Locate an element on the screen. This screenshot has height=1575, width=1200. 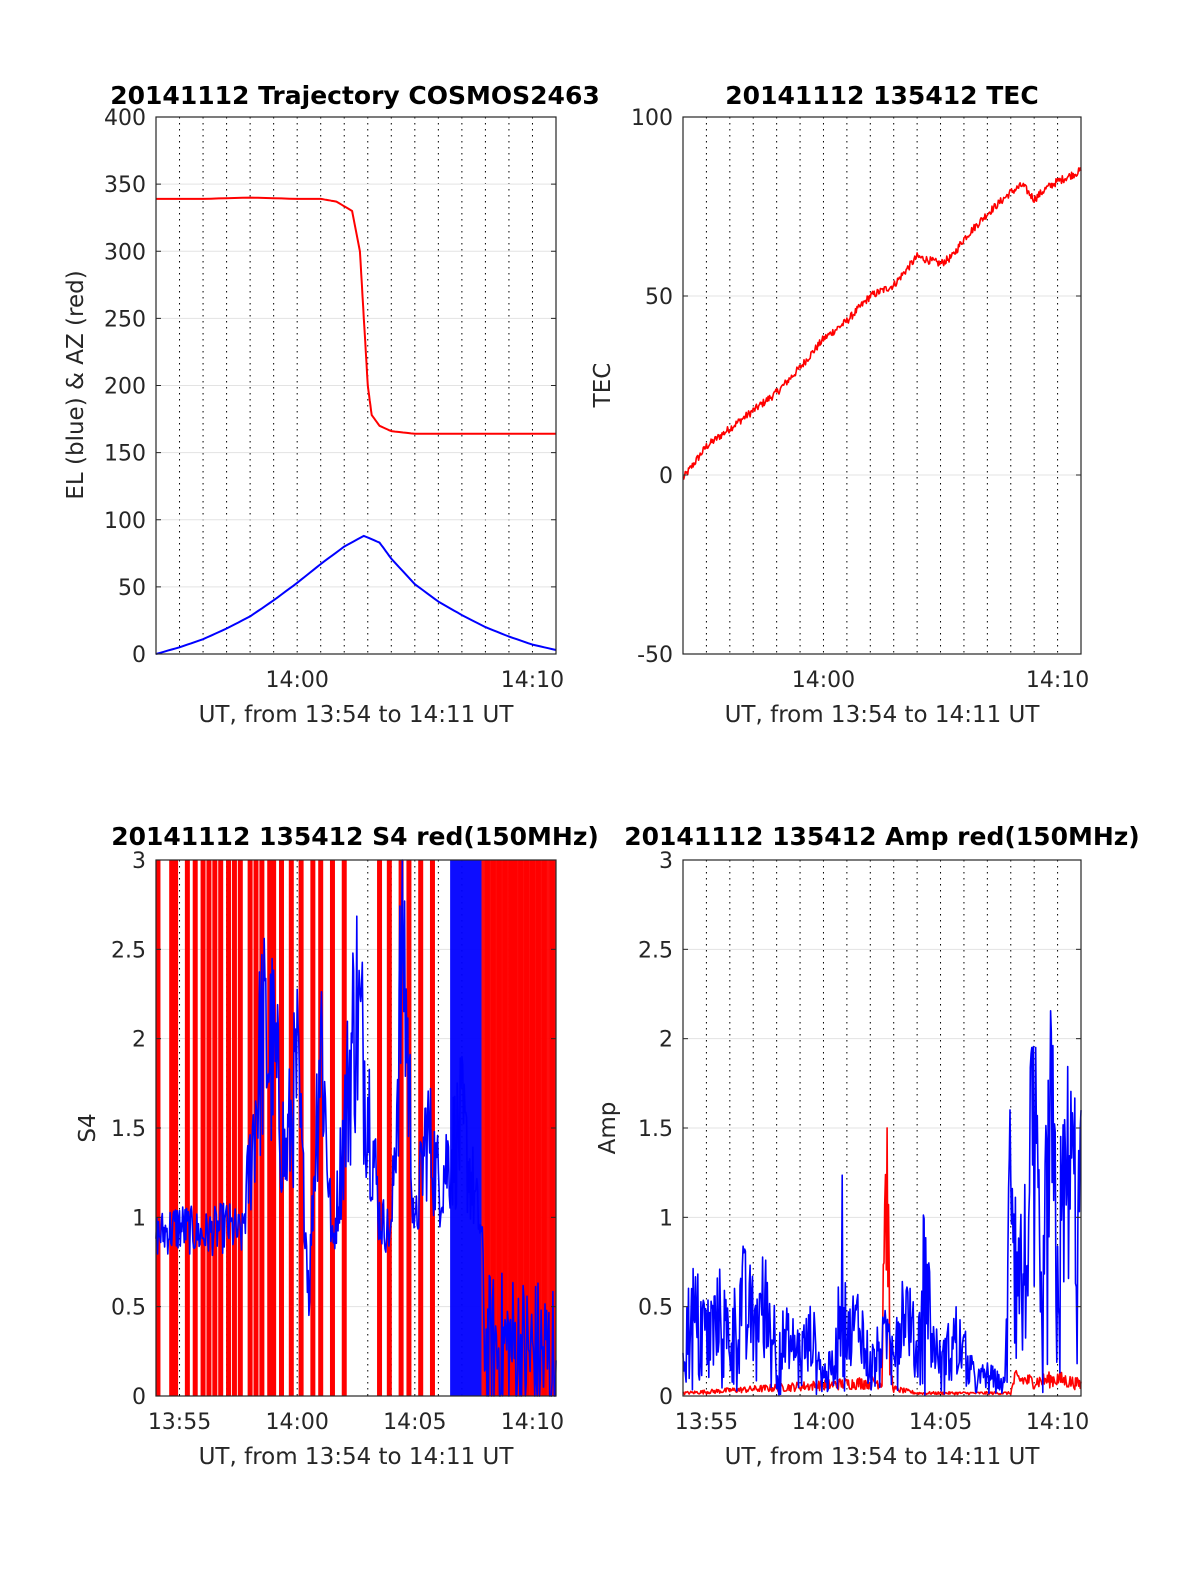
y-axis-label: Amp is located at coordinates (608, 1128).